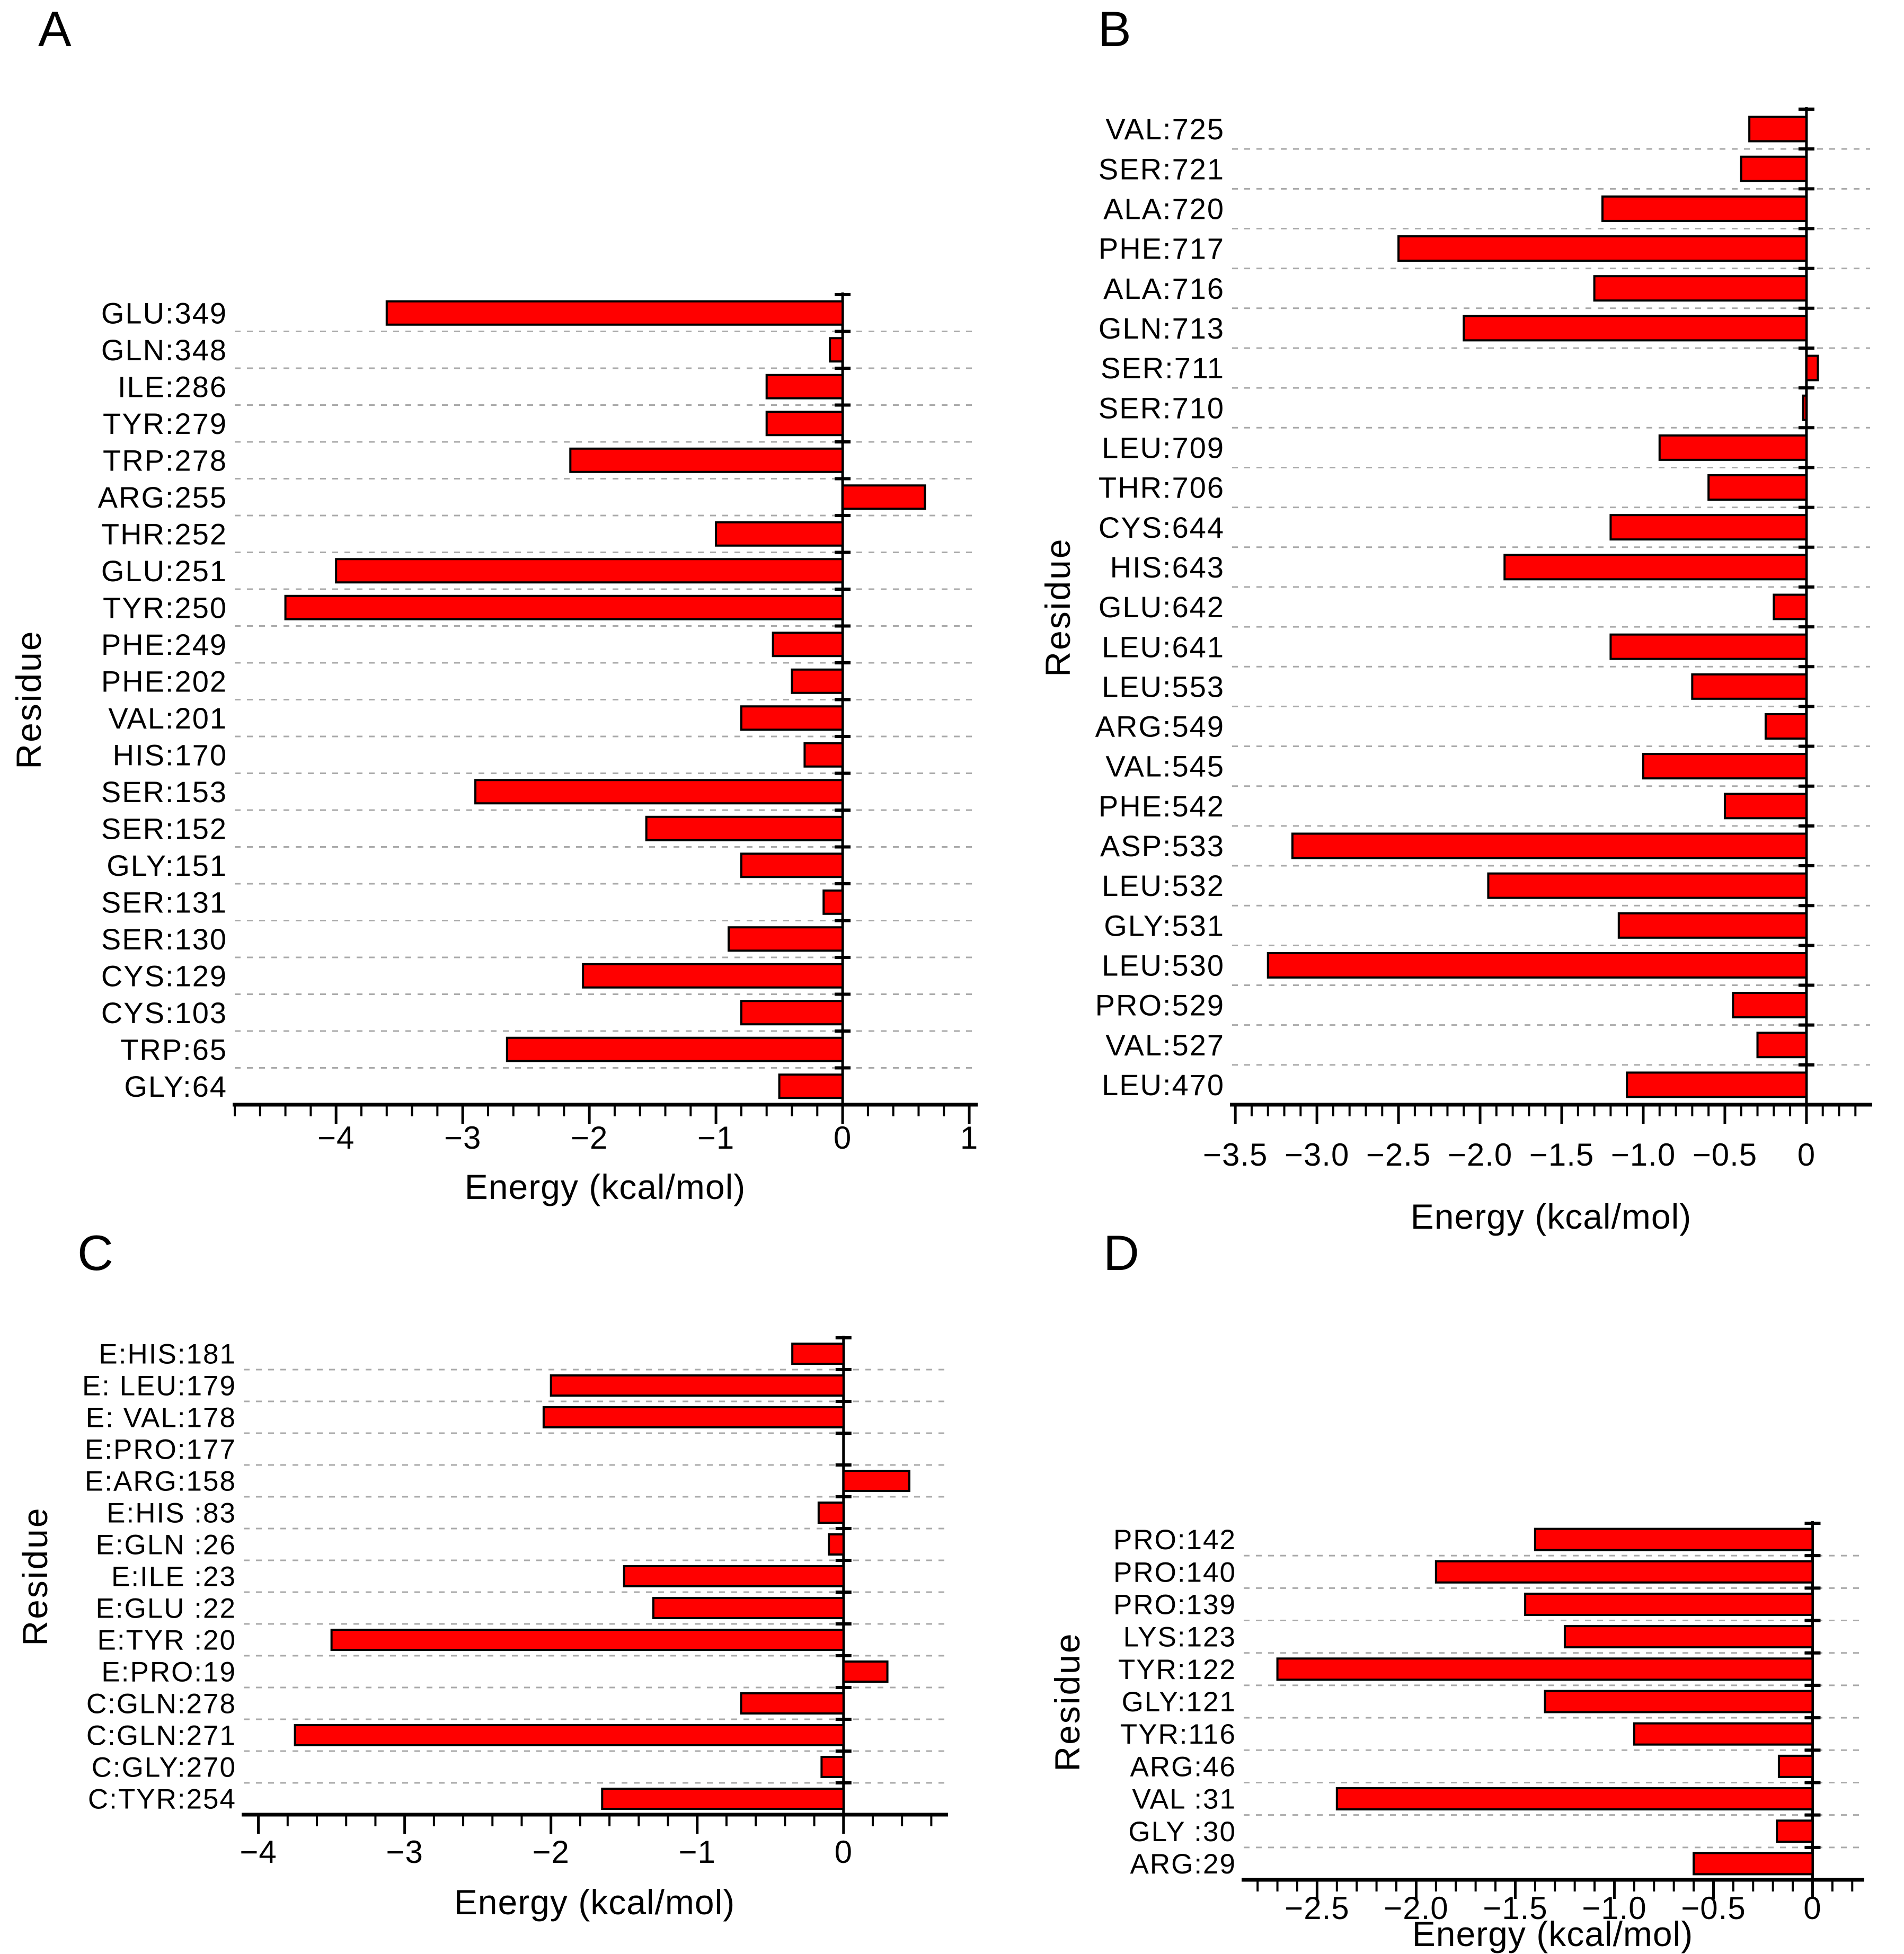  Describe the element at coordinates (1163, 965) in the screenshot. I see `row-label: LEU:530` at that location.